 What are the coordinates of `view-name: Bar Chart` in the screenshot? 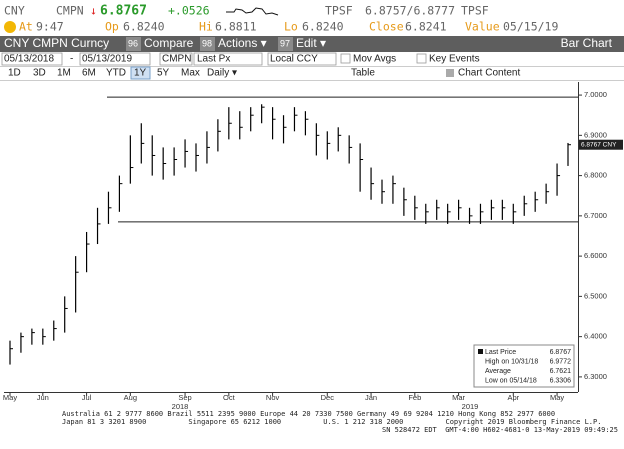 It's located at (587, 43).